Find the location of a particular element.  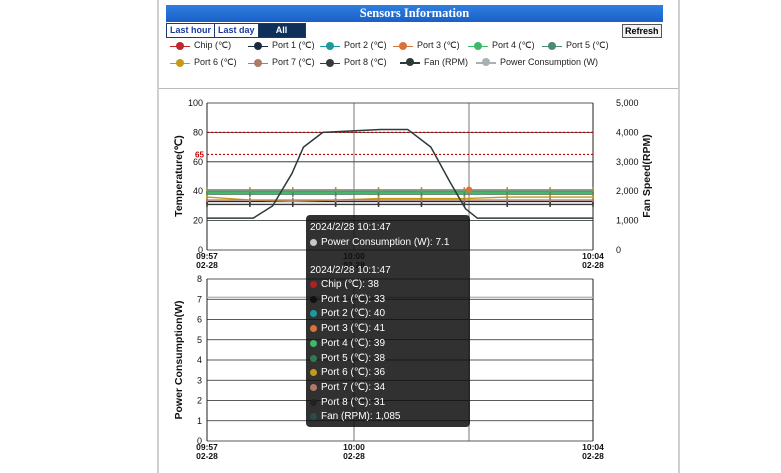

legend-item: Port 6 (℃) is located at coordinates (203, 62).